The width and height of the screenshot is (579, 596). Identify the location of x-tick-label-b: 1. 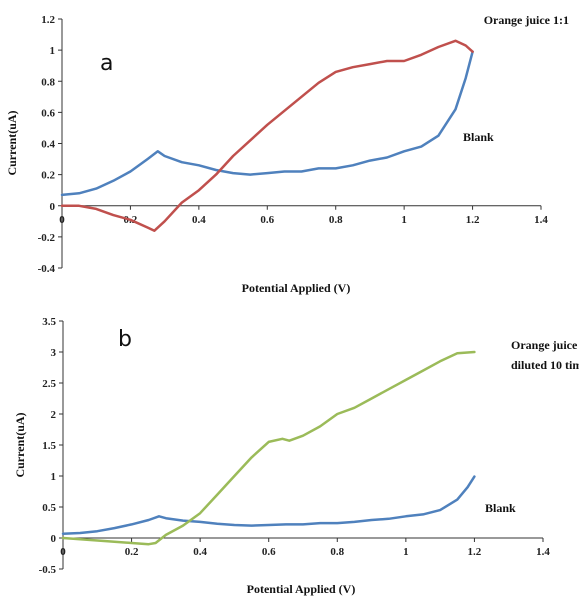
(406, 552).